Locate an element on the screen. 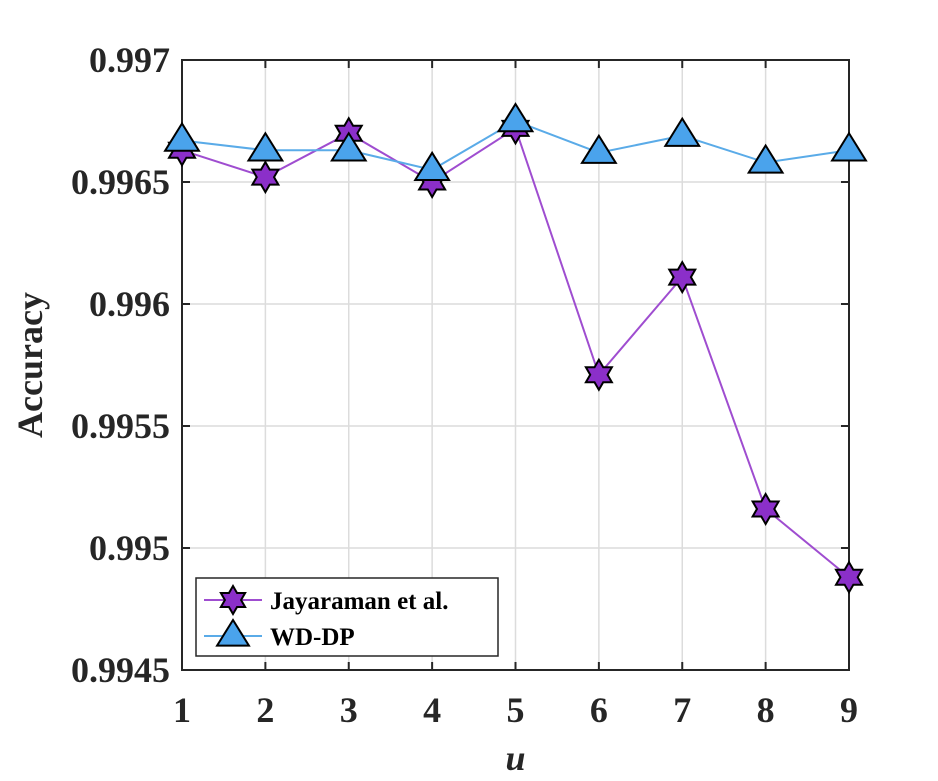 Image resolution: width=938 pixels, height=781 pixels. y-tick-label: 0.9965 is located at coordinates (120, 182).